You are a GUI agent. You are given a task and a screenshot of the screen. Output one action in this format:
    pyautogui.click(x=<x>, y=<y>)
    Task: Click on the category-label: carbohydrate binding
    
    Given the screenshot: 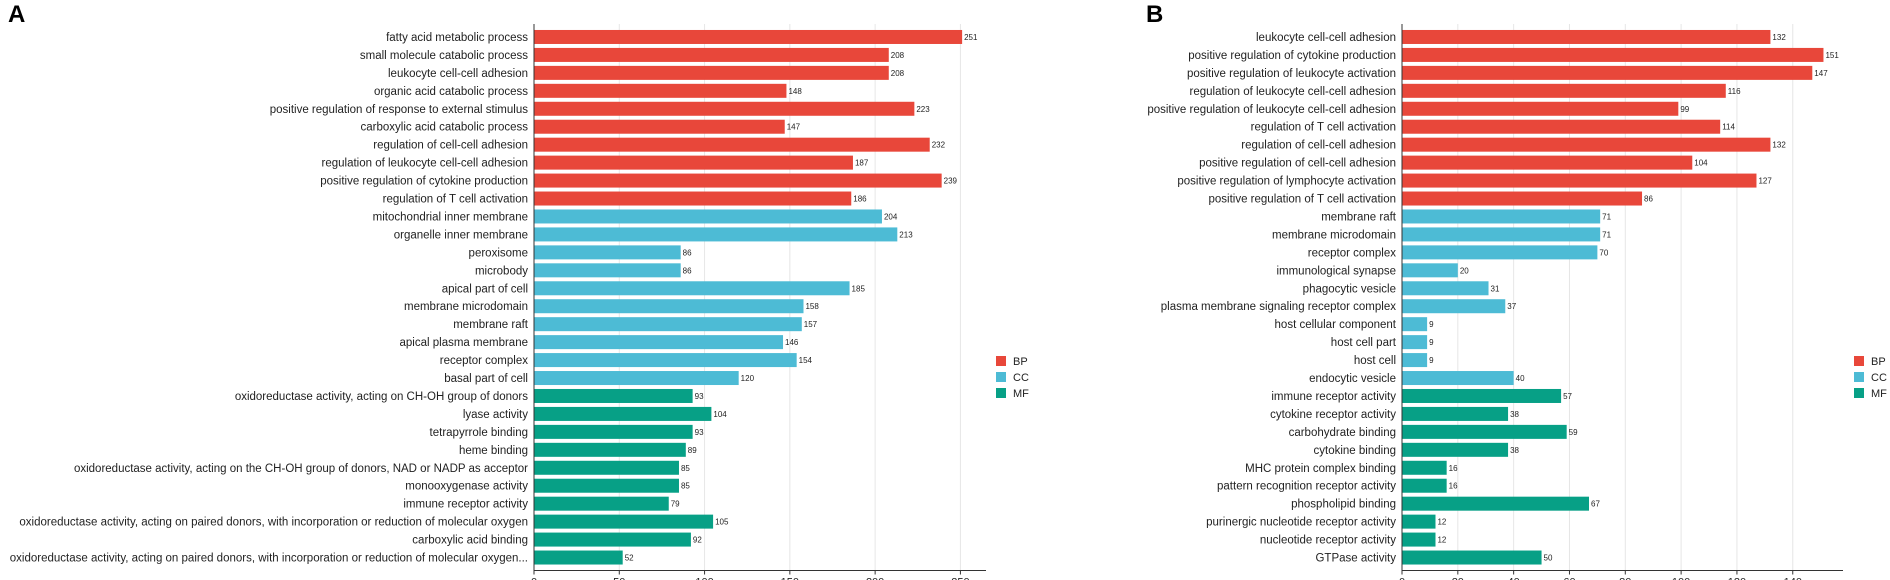 What is the action you would take?
    pyautogui.click(x=1342, y=433)
    